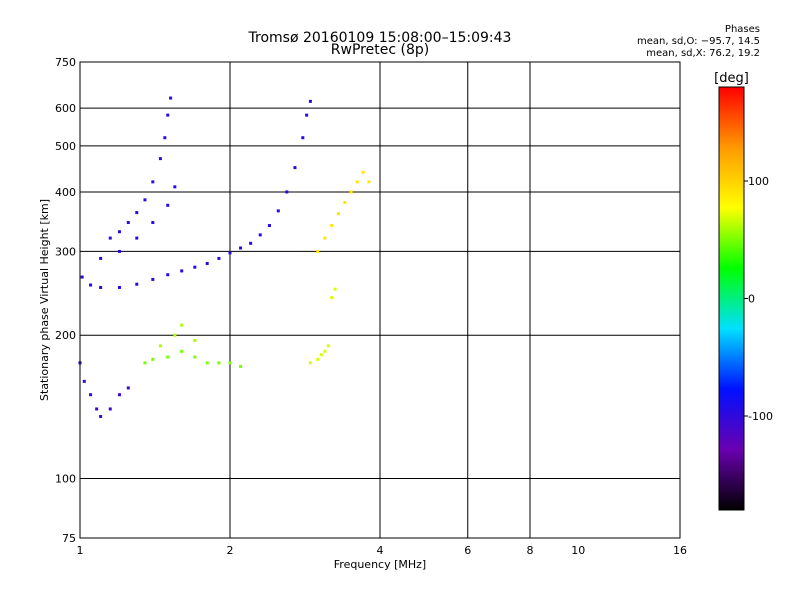 The image size is (800, 600). Describe the element at coordinates (758, 299) in the screenshot. I see `colorbar-ticks: 100 0 -100` at that location.